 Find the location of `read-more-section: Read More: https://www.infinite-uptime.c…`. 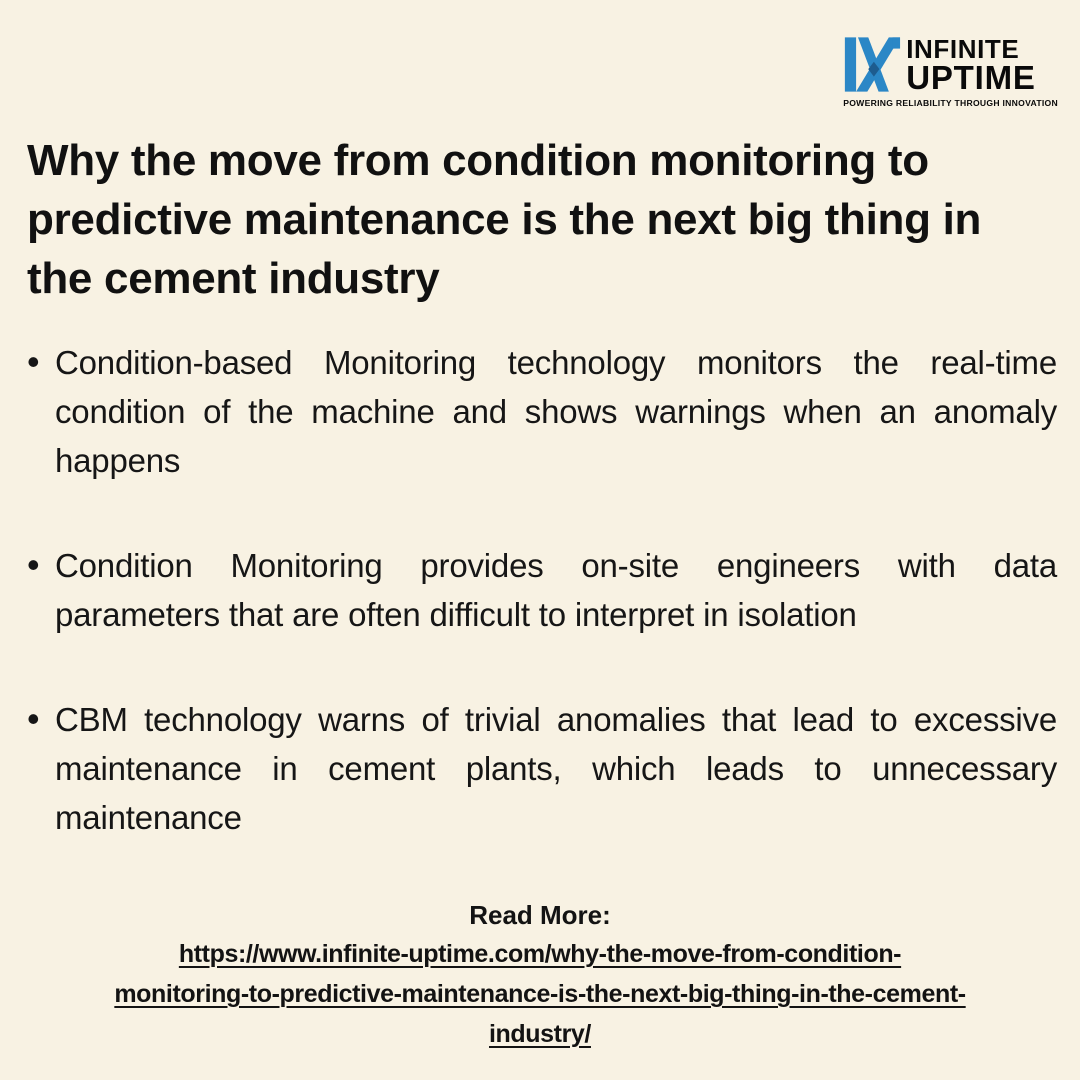

read-more-section: Read More: https://www.infinite-uptime.c… is located at coordinates (540, 976).